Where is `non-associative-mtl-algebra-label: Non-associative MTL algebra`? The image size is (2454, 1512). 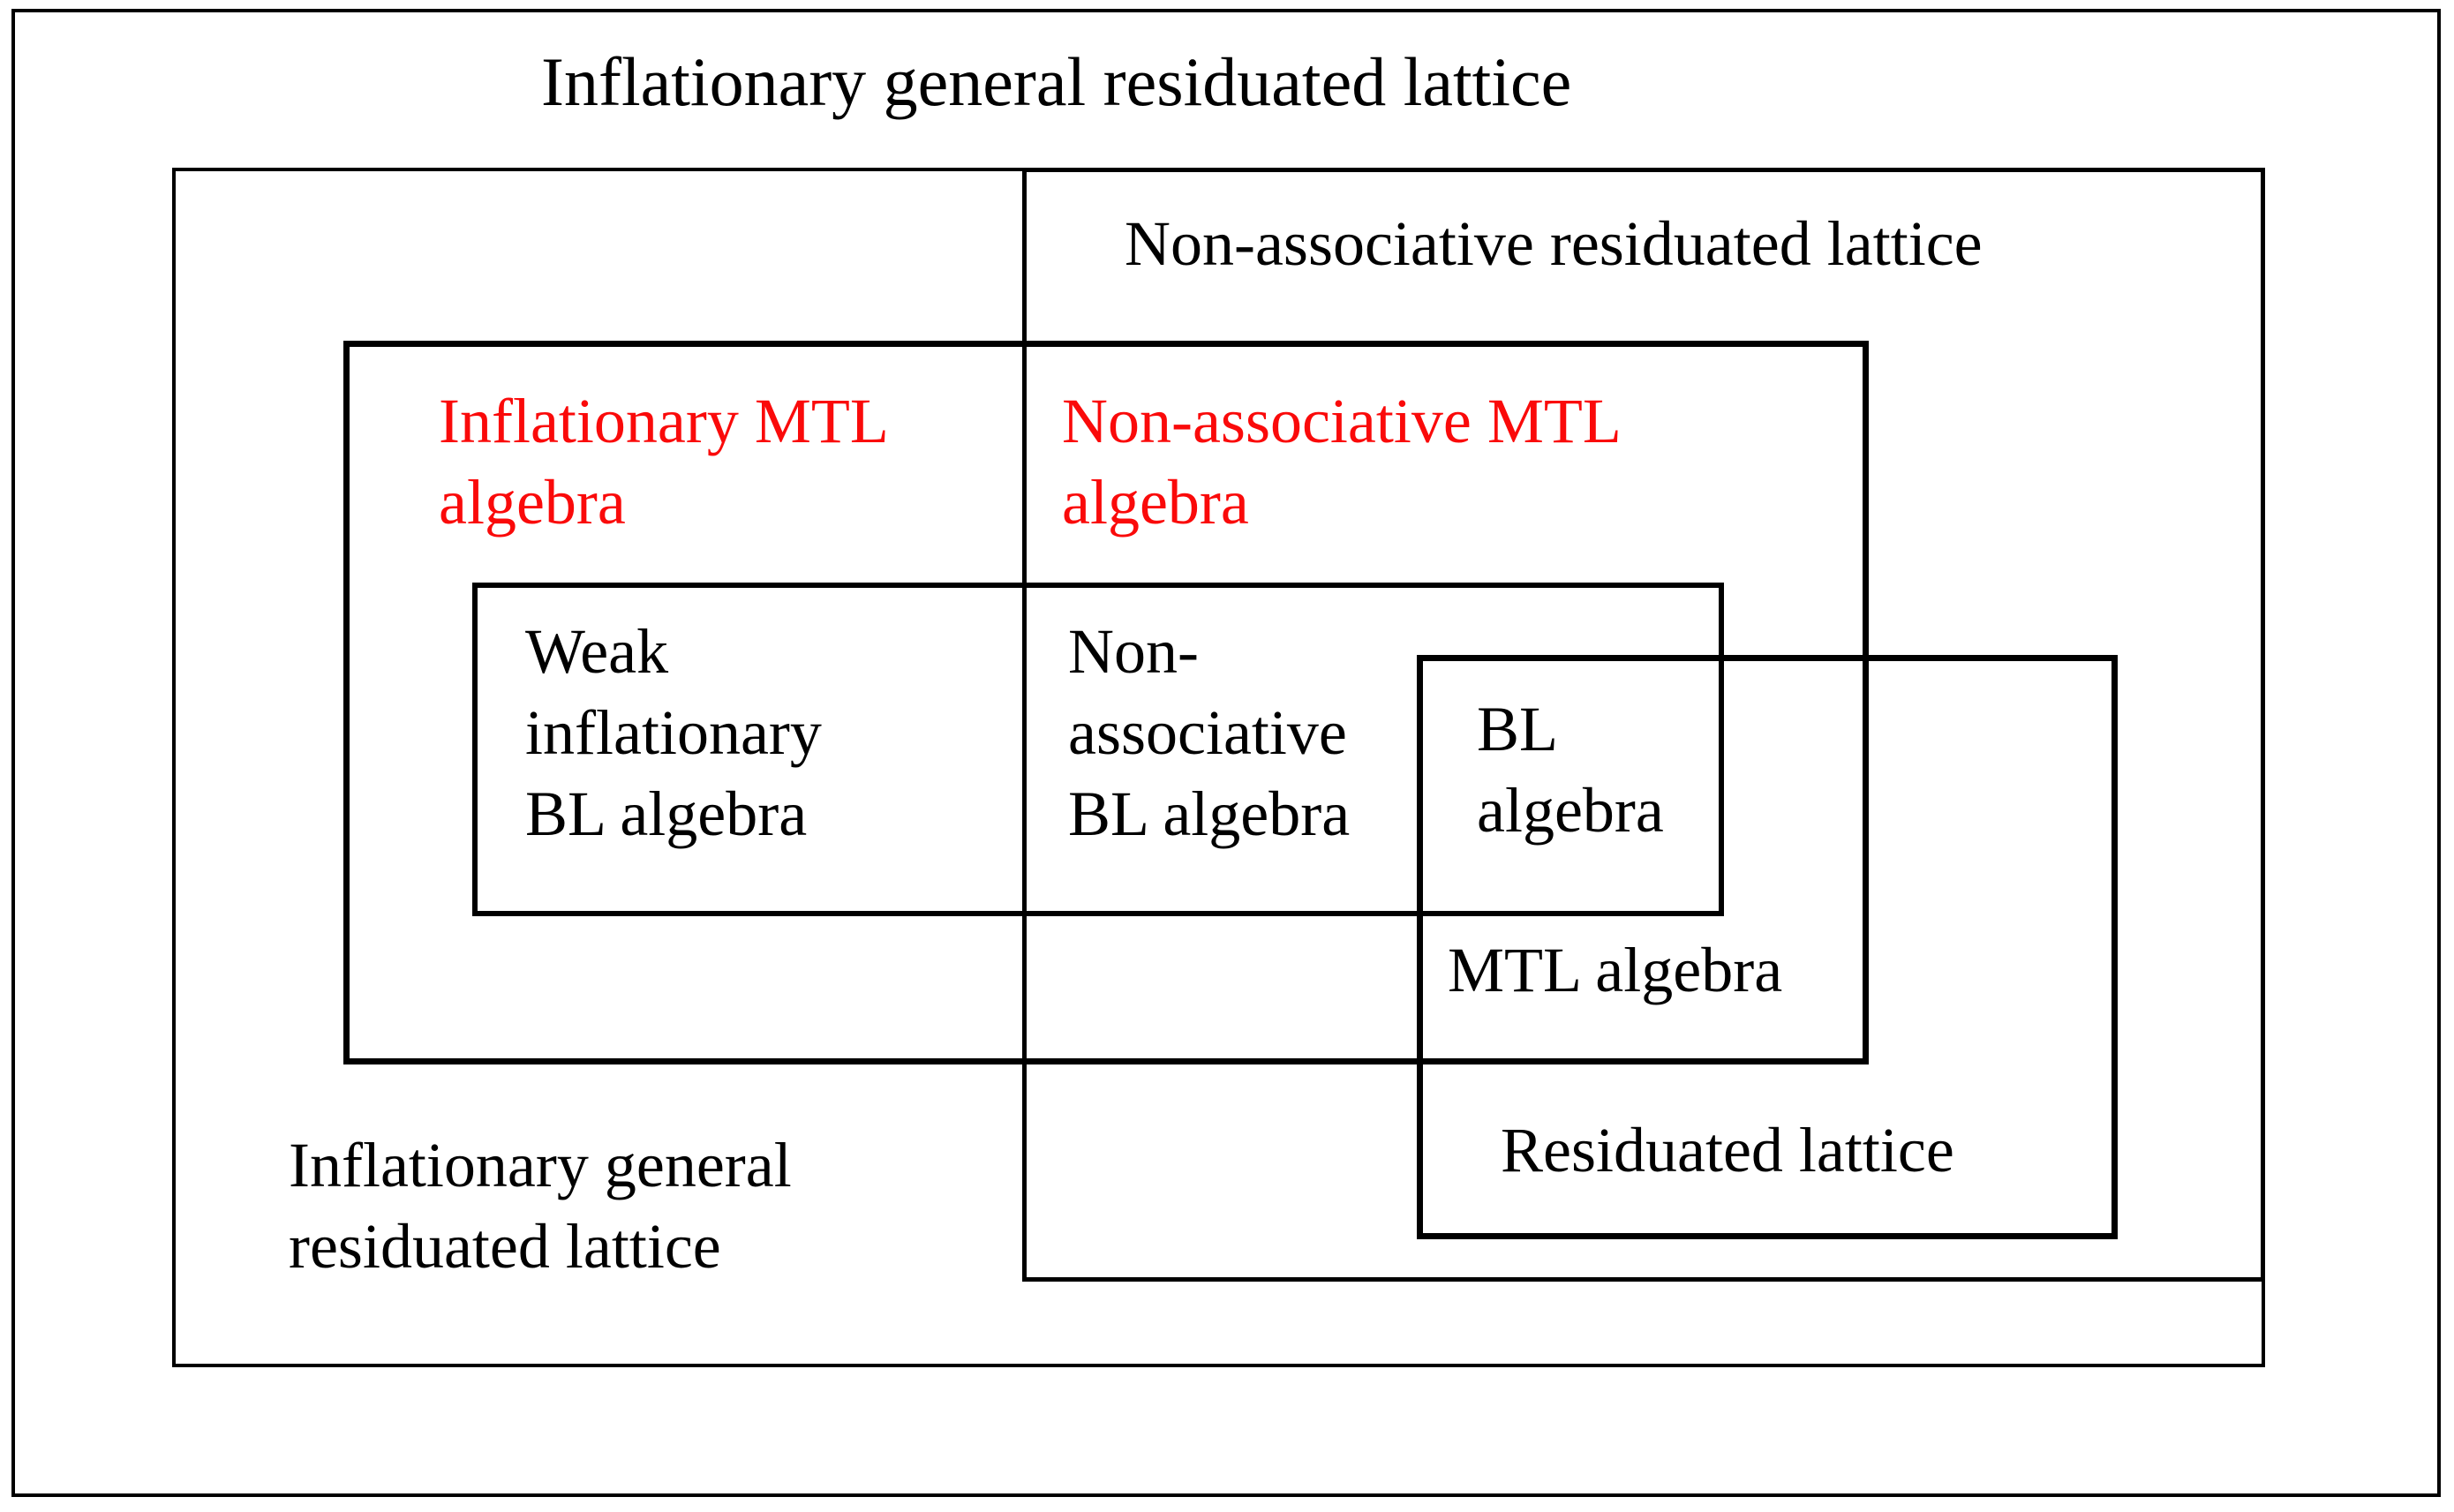
non-associative-mtl-algebra-label: Non-associative MTL algebra is located at coordinates (1342, 462).